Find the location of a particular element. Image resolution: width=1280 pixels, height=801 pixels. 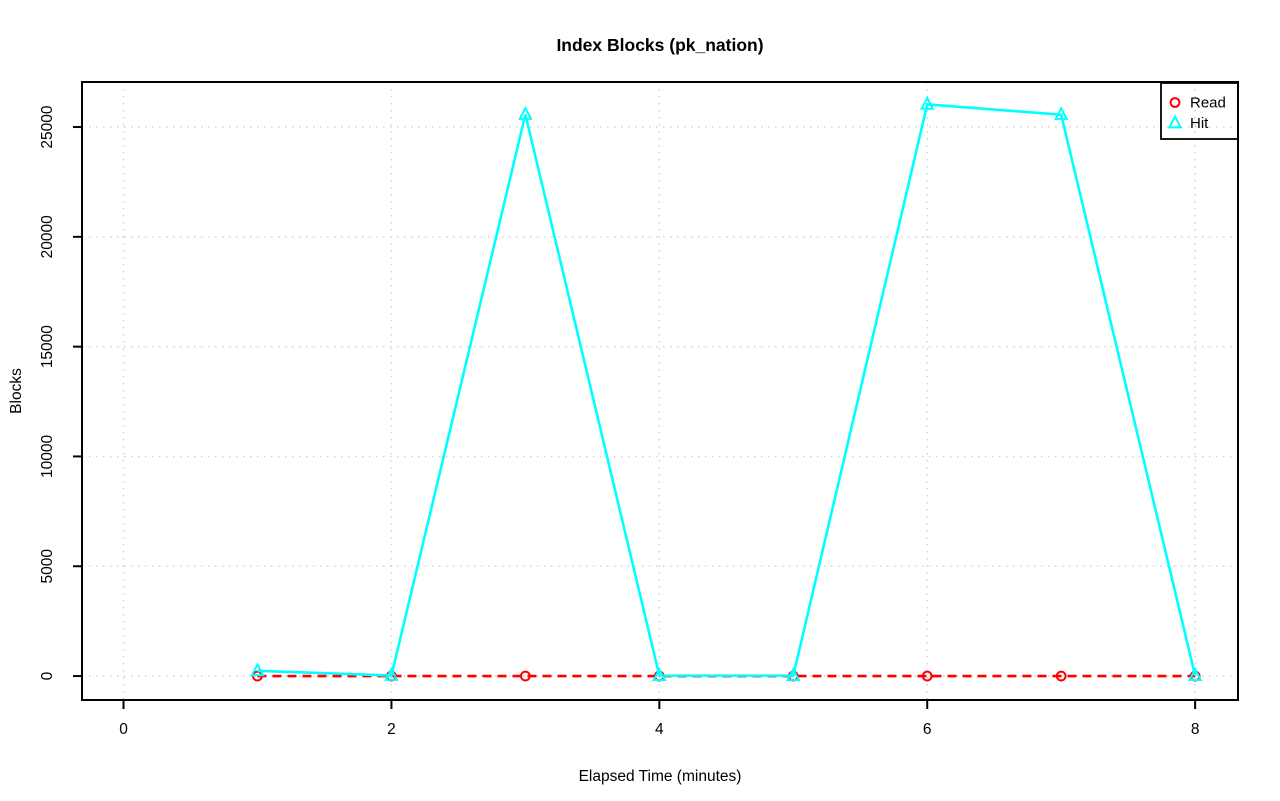

legend-item-label: Hit is located at coordinates (1199, 123).